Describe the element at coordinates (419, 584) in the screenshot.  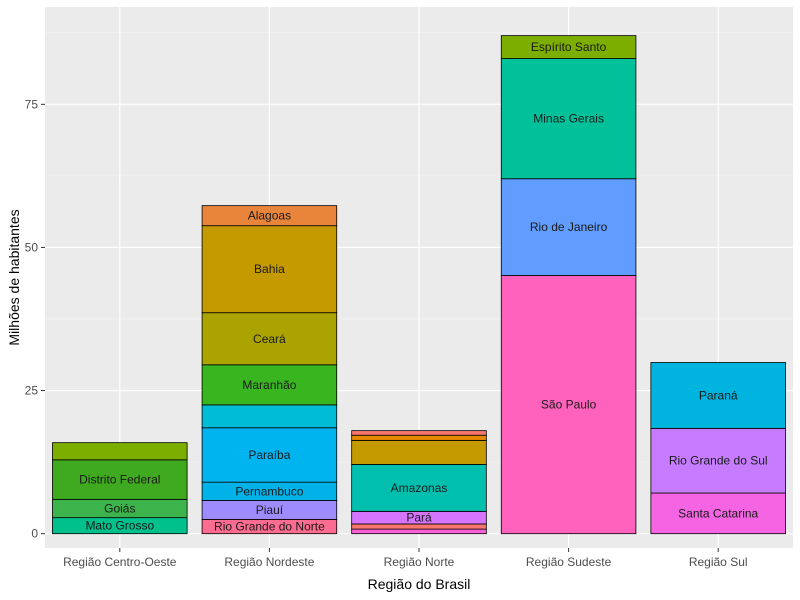
I see `x-axis-title: Região do Brasil` at that location.